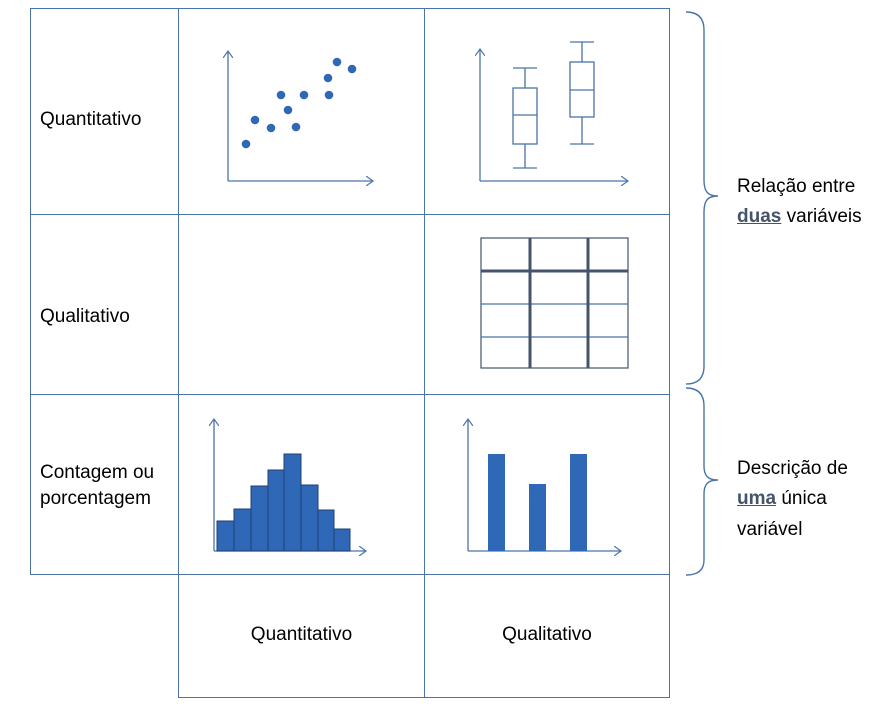 Image resolution: width=888 pixels, height=708 pixels. Describe the element at coordinates (770, 529) in the screenshot. I see `brace-bottom-line3: variável` at that location.